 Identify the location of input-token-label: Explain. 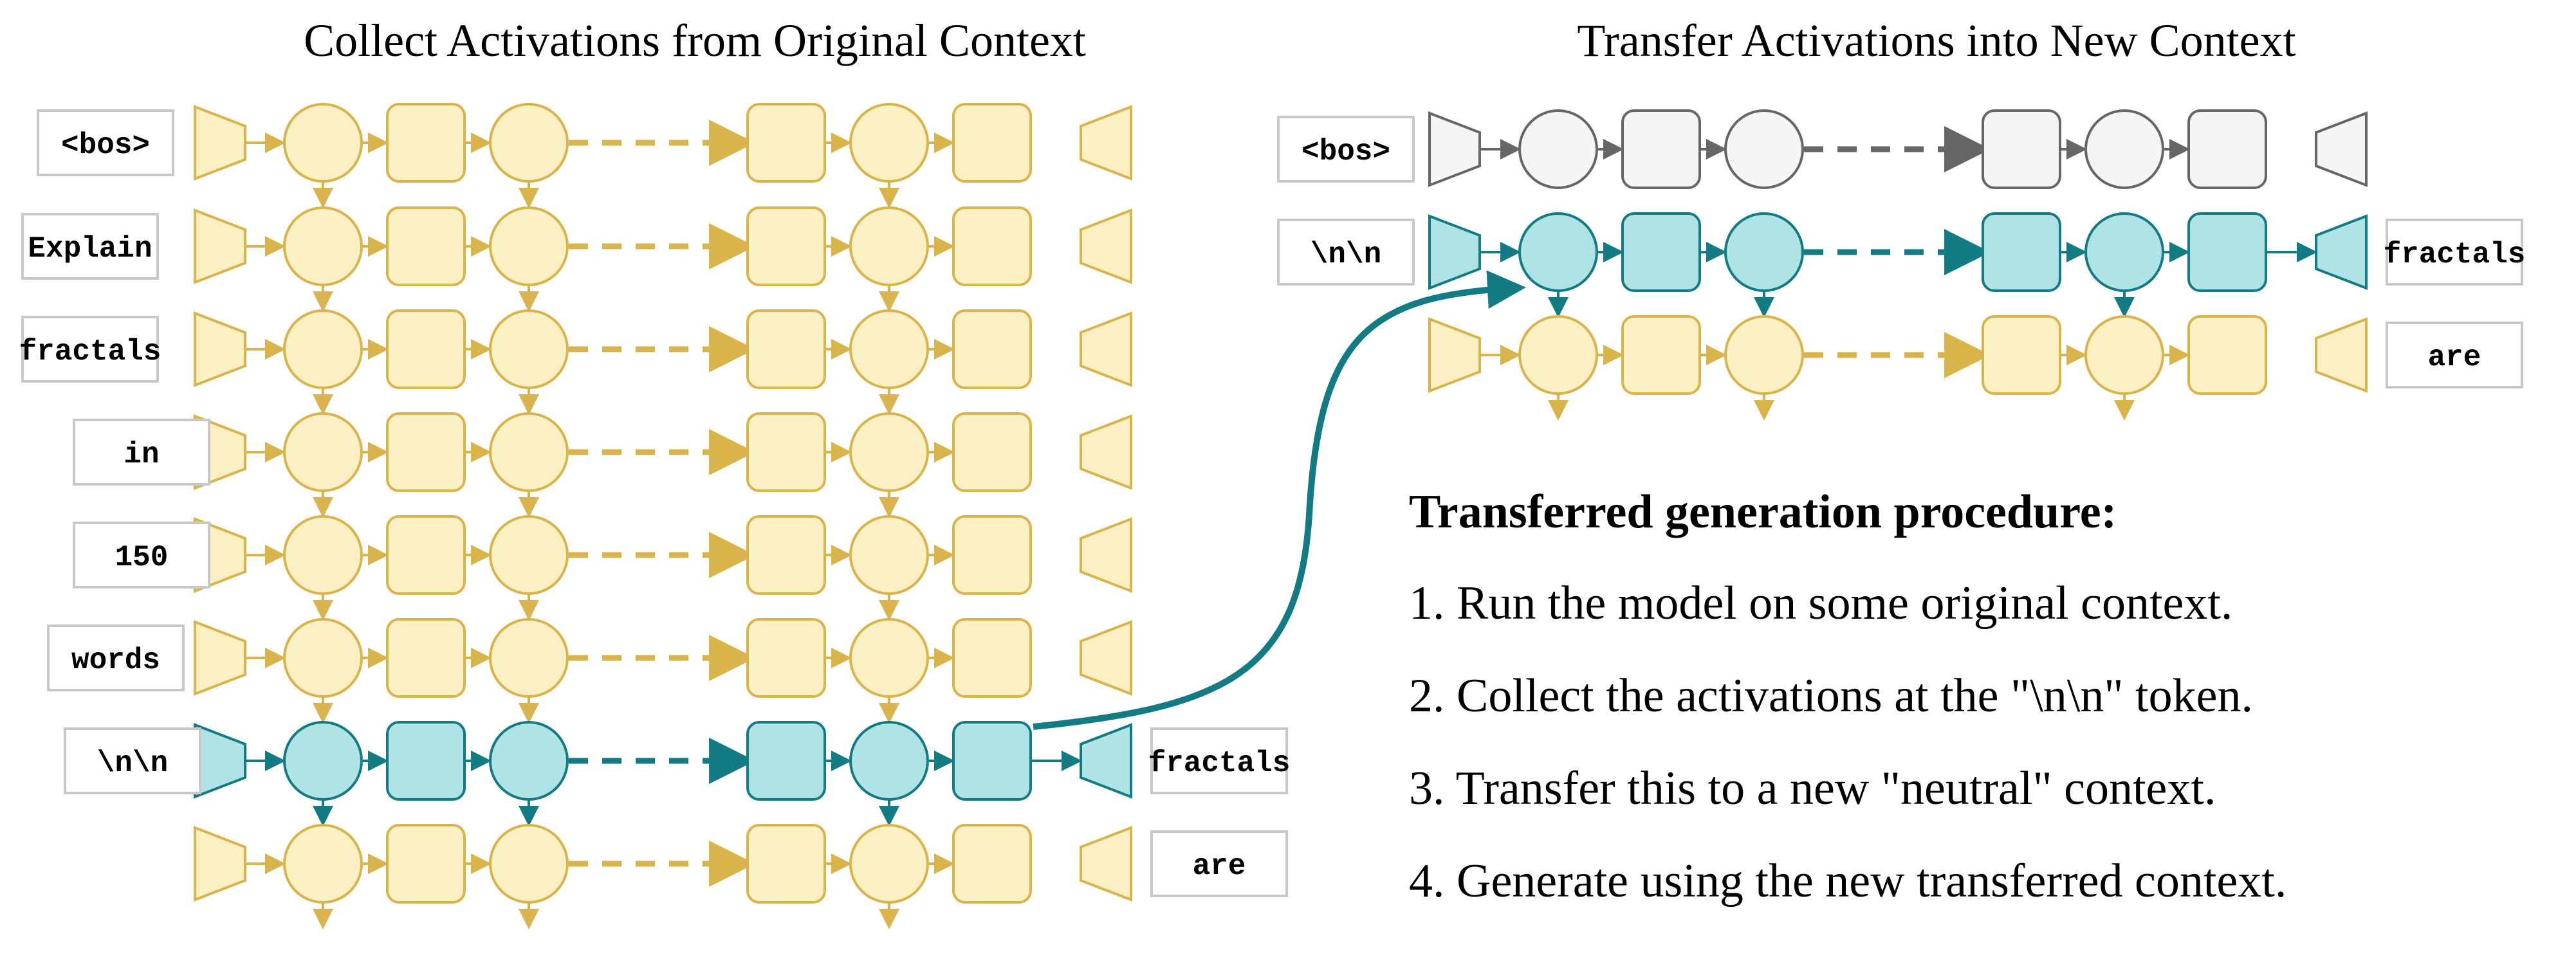
(90, 249).